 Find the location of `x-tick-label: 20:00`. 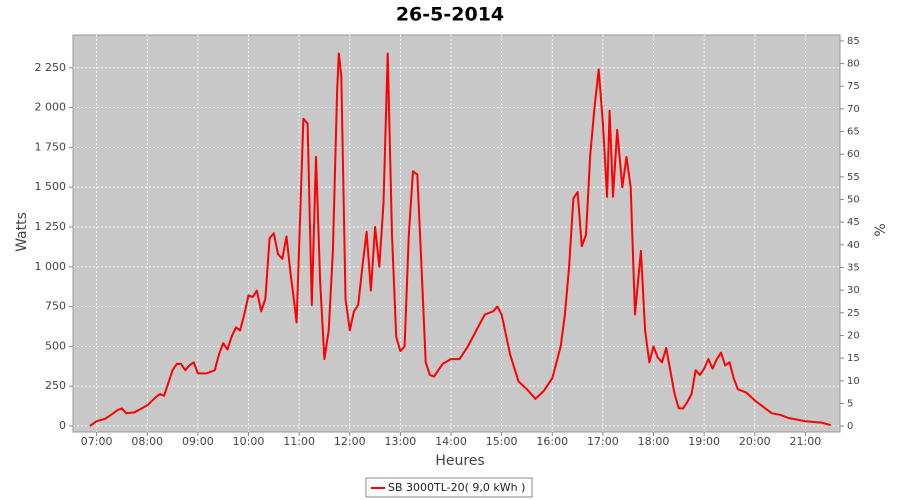

x-tick-label: 20:00 is located at coordinates (755, 441).